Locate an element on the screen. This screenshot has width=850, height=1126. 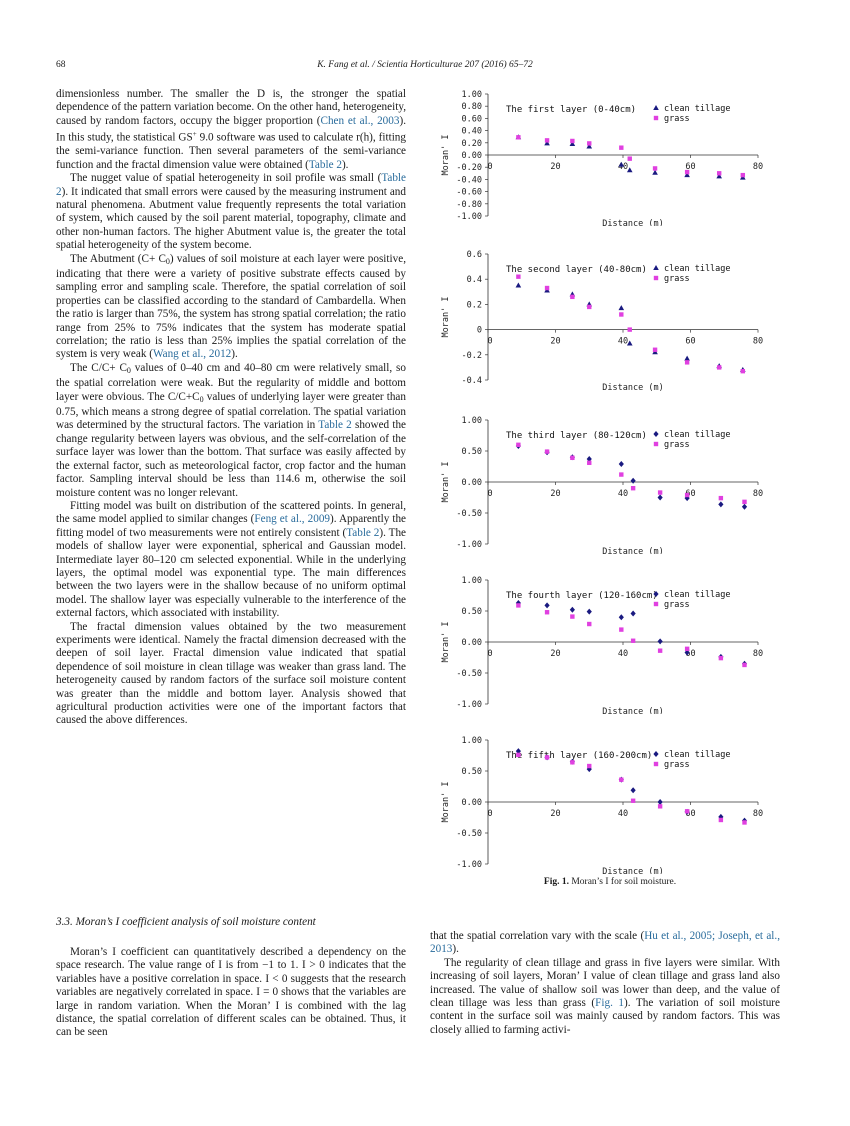
y-tick-label: -0.20 is located at coordinates (469, 168).